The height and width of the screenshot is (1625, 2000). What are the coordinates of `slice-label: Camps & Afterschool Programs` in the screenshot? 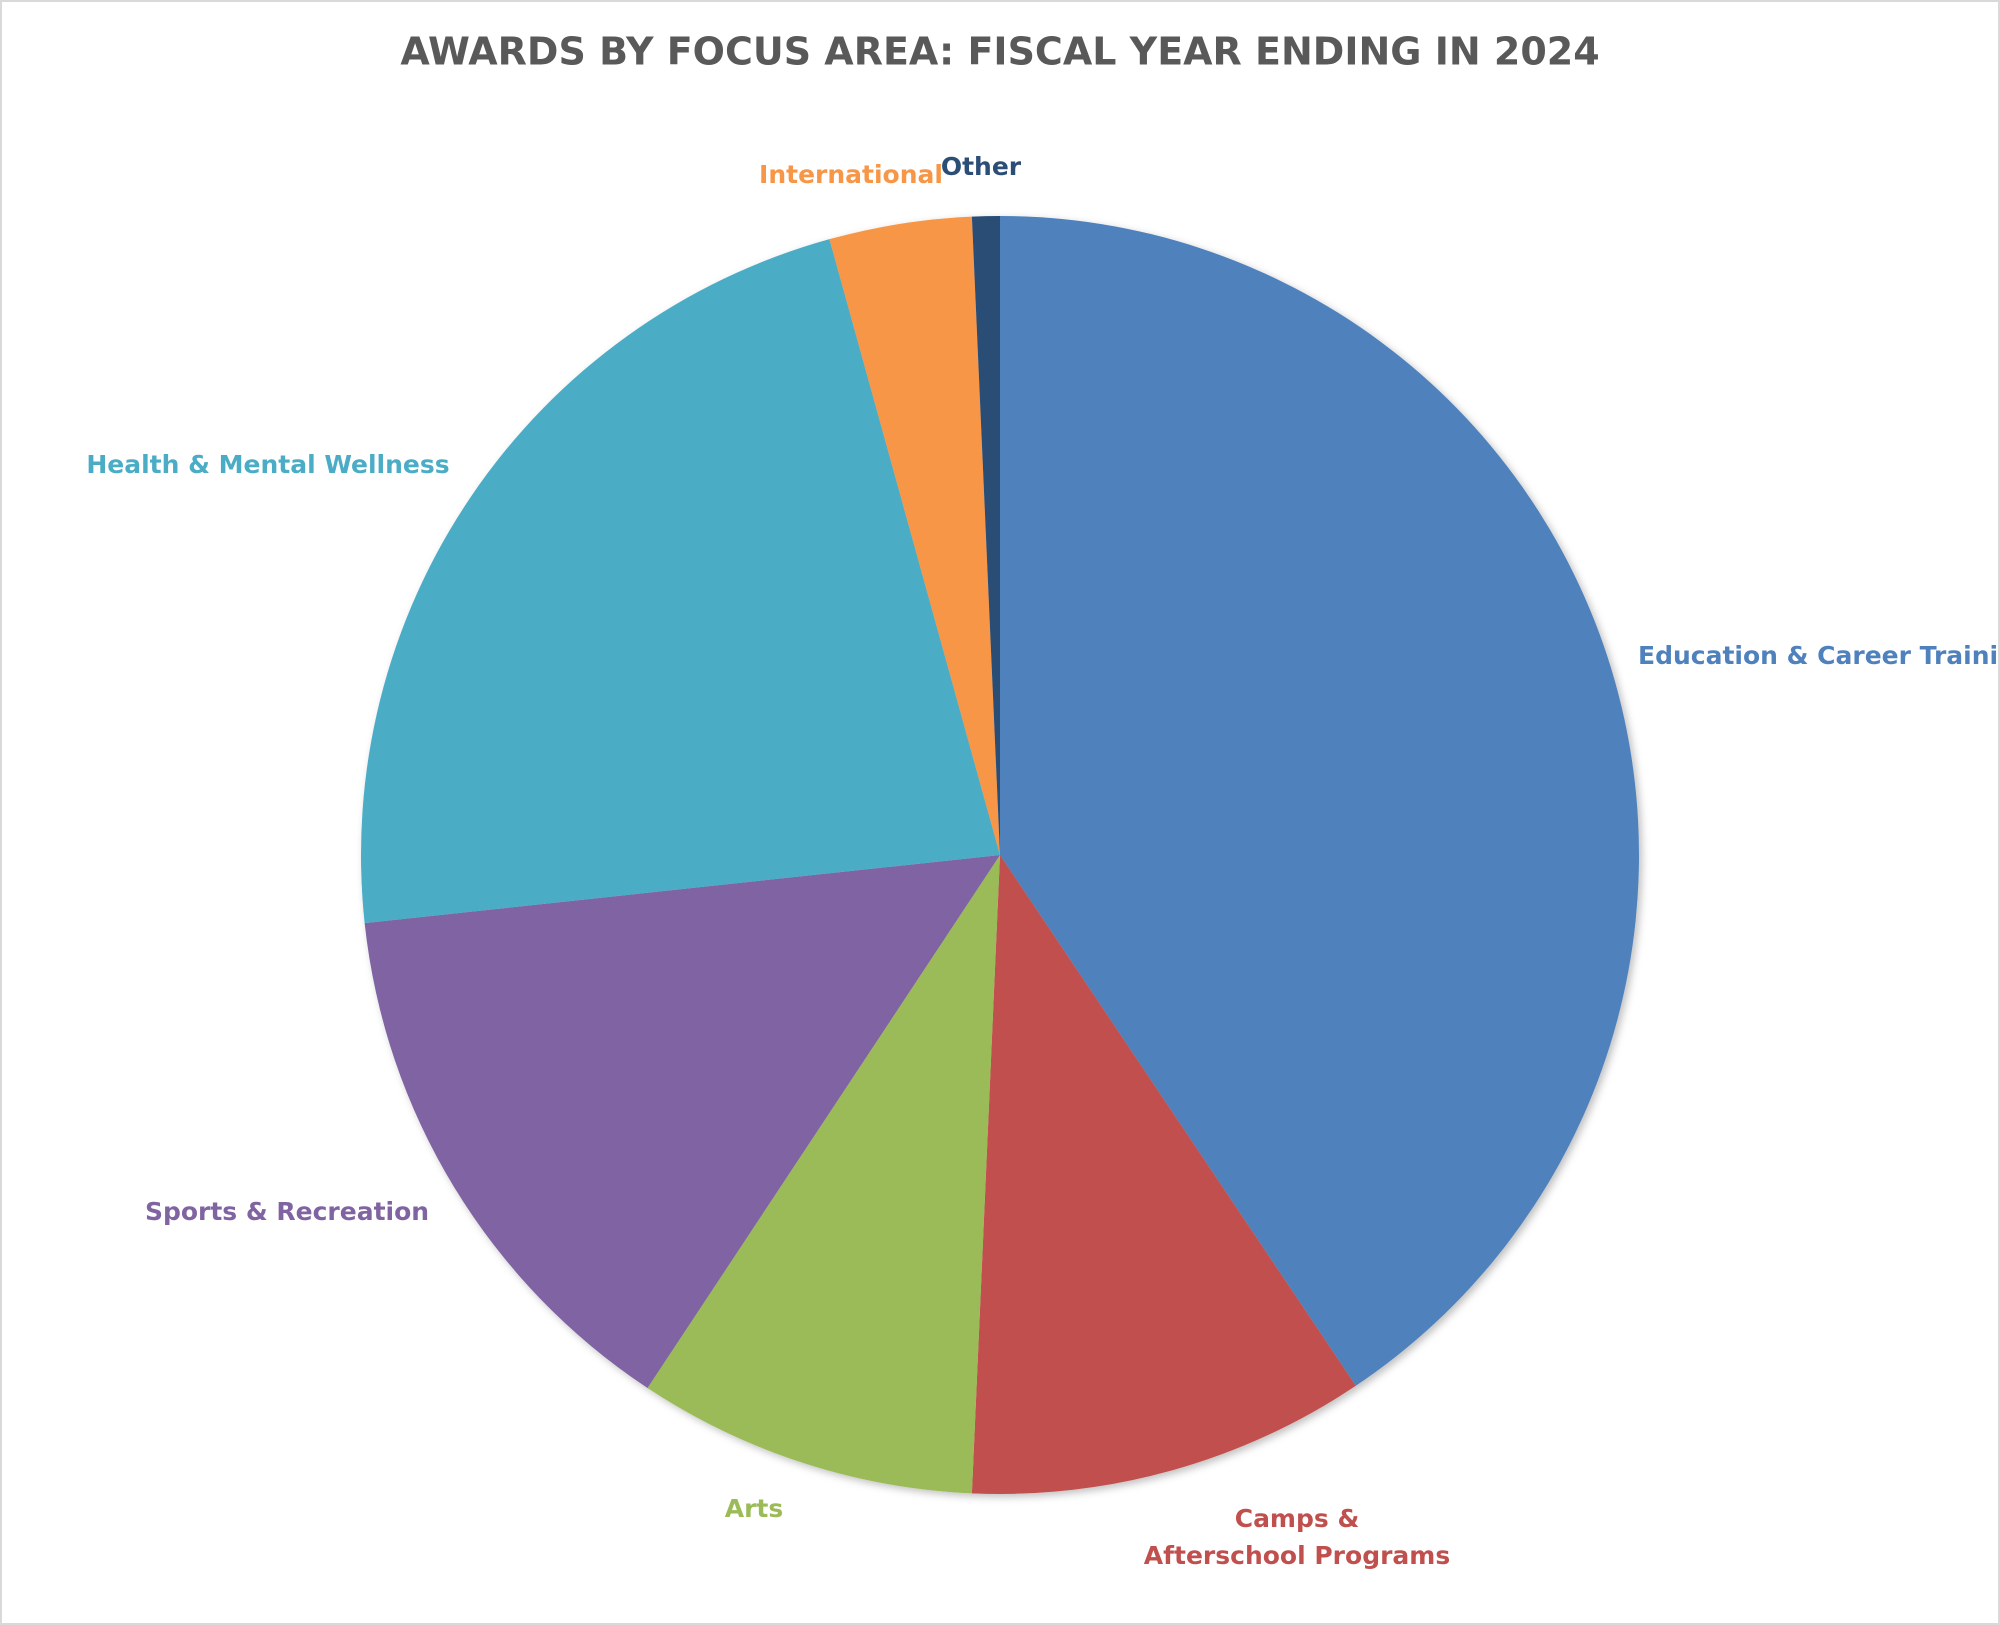 It's located at (1297, 1537).